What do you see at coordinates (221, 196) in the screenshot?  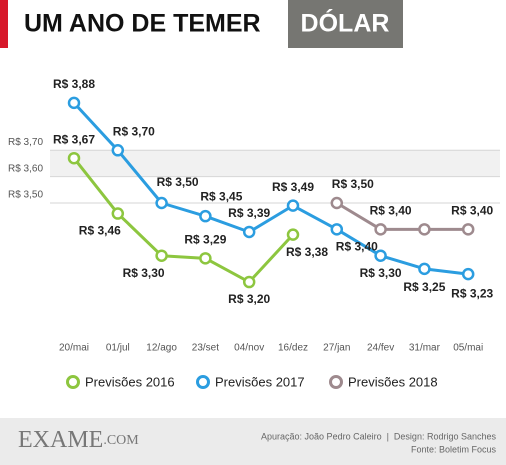 I see `data-label: R$ 3,45` at bounding box center [221, 196].